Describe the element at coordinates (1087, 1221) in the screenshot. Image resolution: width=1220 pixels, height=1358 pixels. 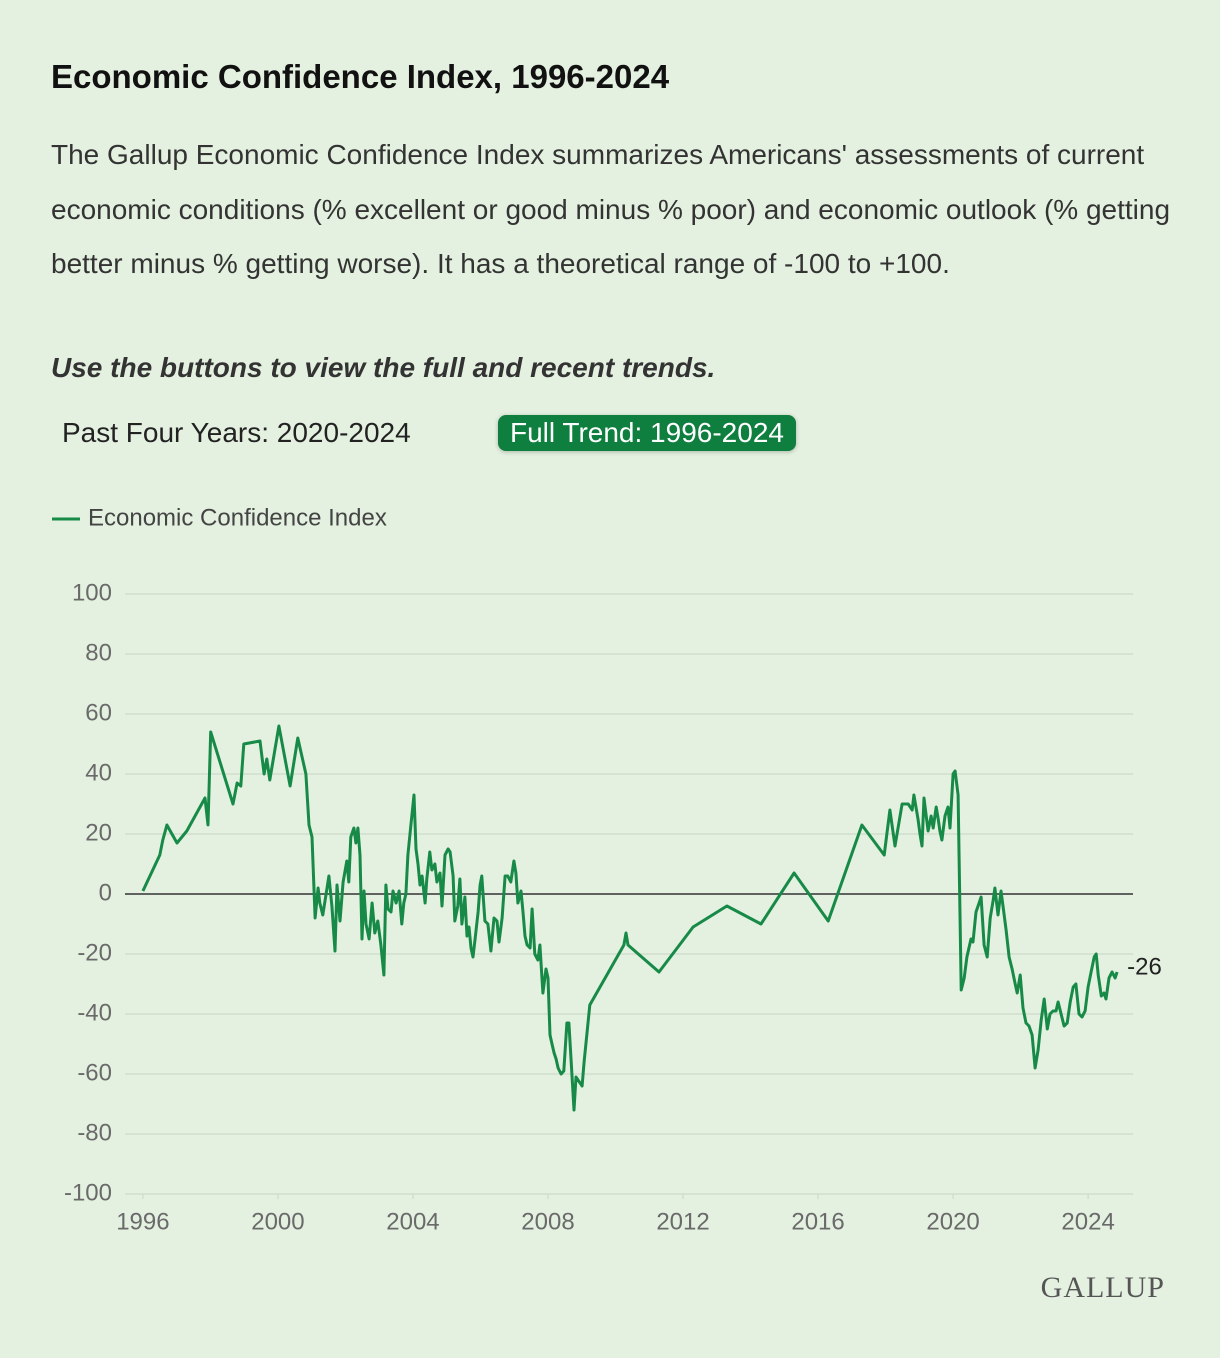
I see `x-tick-label: 2024` at that location.